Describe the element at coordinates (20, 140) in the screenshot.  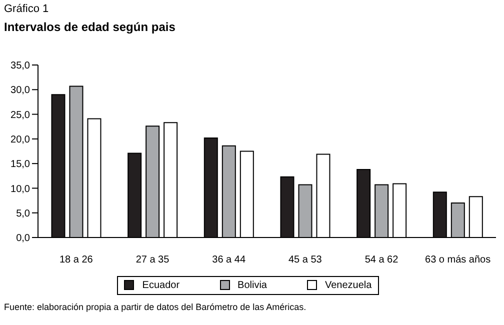
I see `y-tick-label: 20,0` at that location.